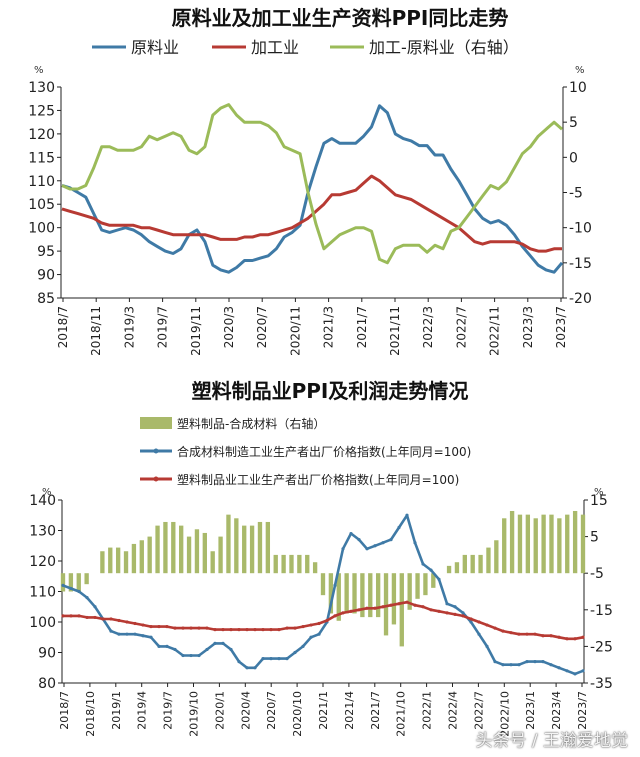  Describe the element at coordinates (42, 623) in the screenshot. I see `c2-ytick-label: 100` at that location.